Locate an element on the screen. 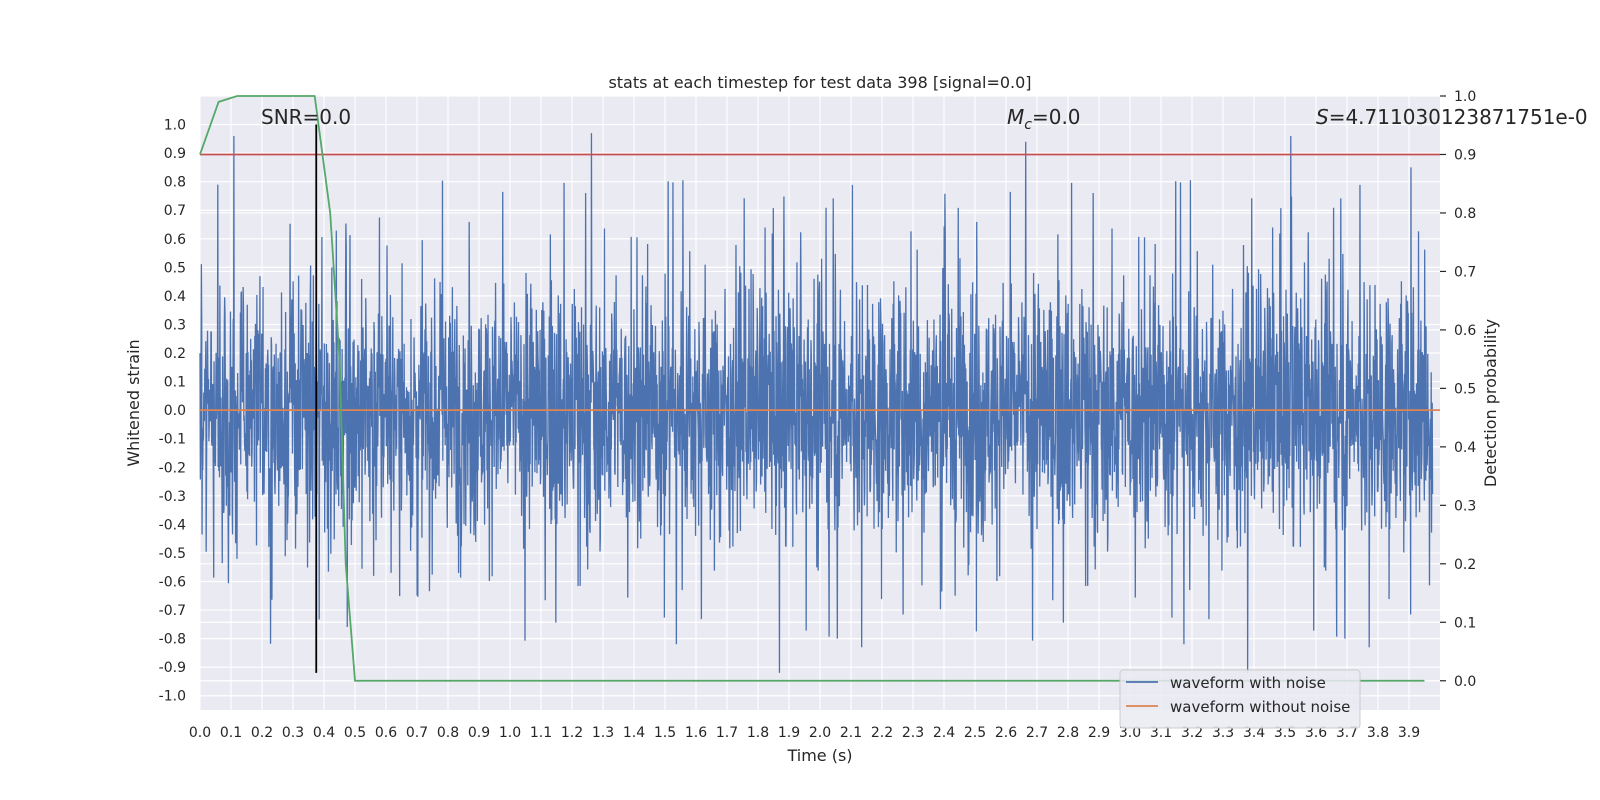  chirp-mass-annotation: Mc=0.0 is located at coordinates (1044, 119).